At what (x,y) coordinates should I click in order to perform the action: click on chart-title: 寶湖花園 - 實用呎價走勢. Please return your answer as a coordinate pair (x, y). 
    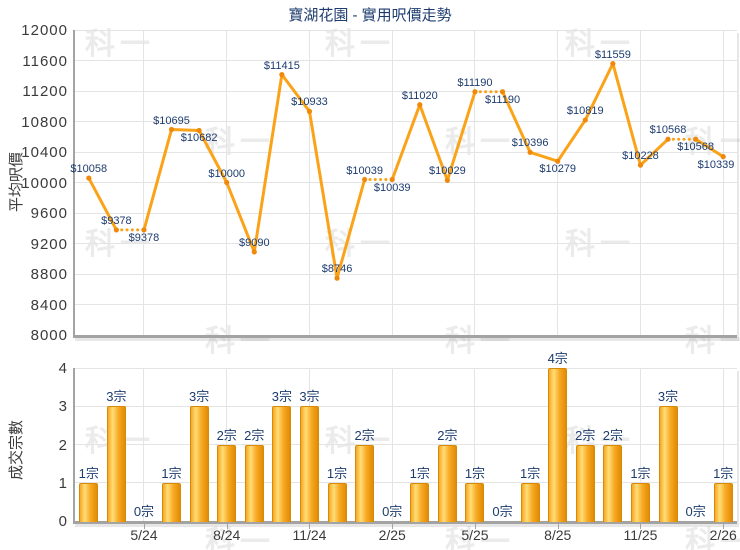
    Looking at the image, I should click on (370, 15).